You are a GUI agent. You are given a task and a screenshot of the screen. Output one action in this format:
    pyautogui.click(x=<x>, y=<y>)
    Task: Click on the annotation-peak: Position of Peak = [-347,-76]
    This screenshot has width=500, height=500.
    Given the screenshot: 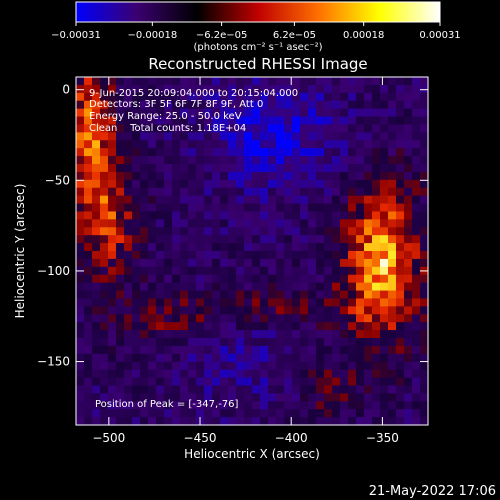 What is the action you would take?
    pyautogui.click(x=167, y=404)
    